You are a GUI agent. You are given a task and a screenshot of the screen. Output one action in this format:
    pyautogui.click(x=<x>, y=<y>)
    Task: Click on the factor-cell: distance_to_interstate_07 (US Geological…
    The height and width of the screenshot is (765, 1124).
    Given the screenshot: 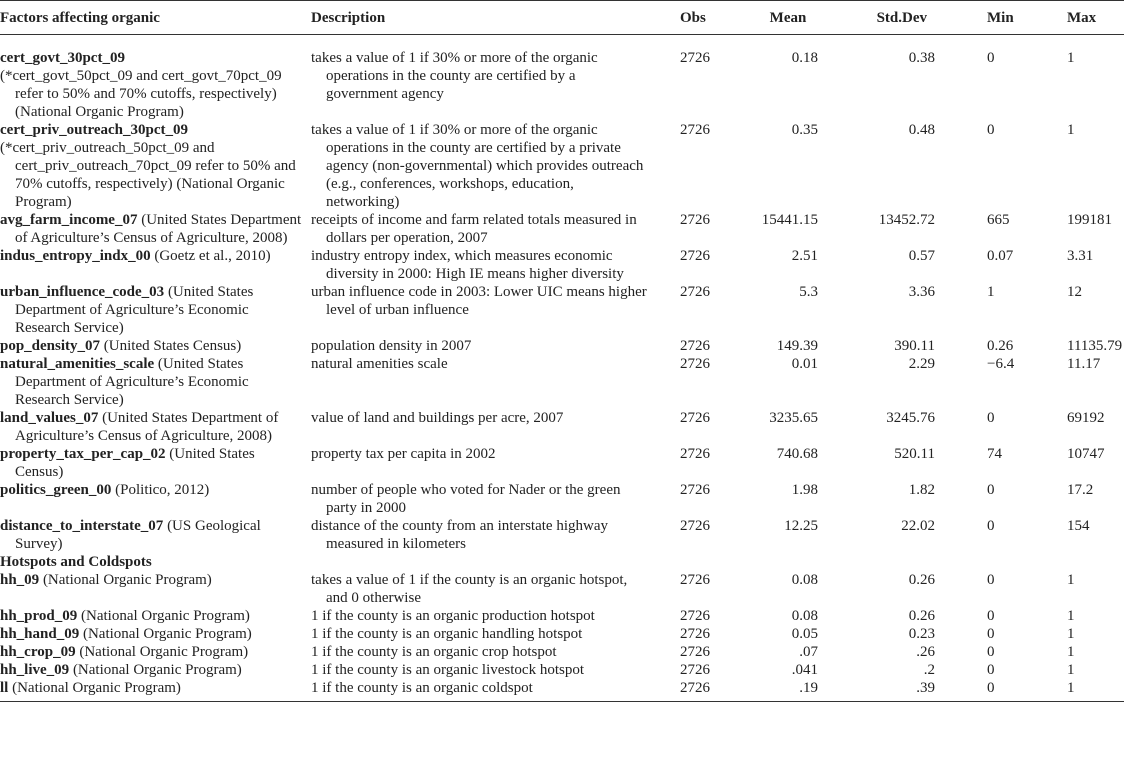 What is the action you would take?
    pyautogui.click(x=155, y=535)
    